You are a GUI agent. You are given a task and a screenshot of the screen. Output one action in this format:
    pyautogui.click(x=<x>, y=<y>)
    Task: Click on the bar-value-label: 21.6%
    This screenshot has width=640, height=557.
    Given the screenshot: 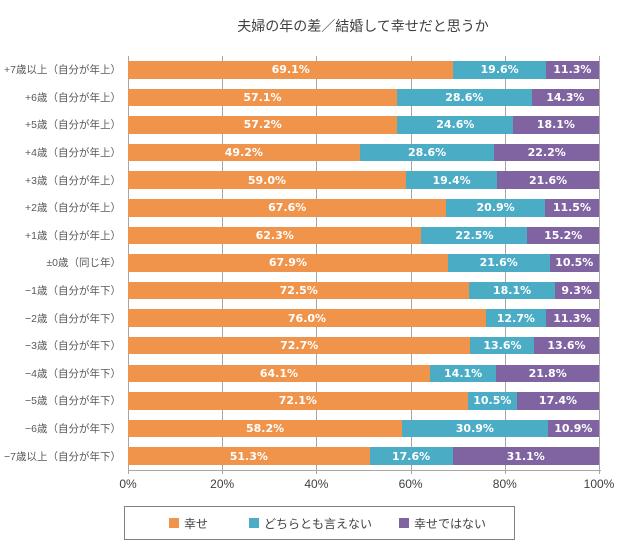 What is the action you would take?
    pyautogui.click(x=498, y=263)
    